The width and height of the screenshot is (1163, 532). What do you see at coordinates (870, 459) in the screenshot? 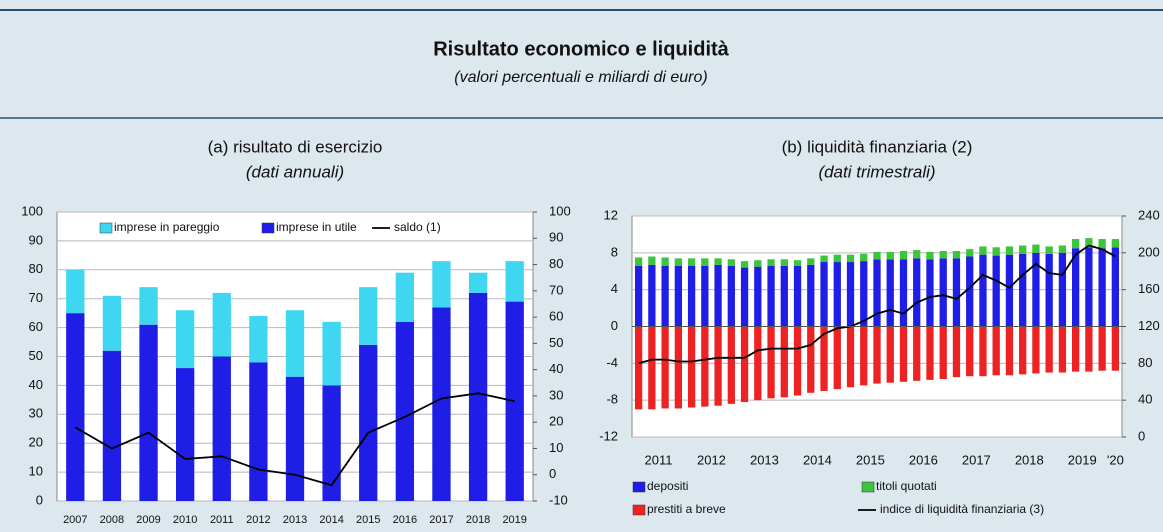
I see `x-tick-label: 2015` at bounding box center [870, 459].